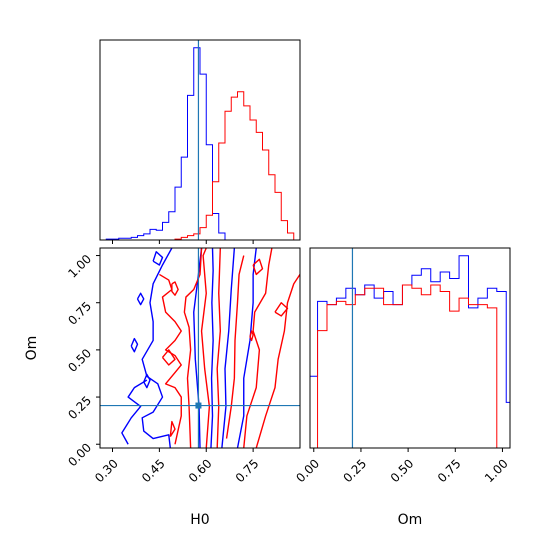  I want to click on om-histogram-x-tick-label: 0.25, so click(354, 470).